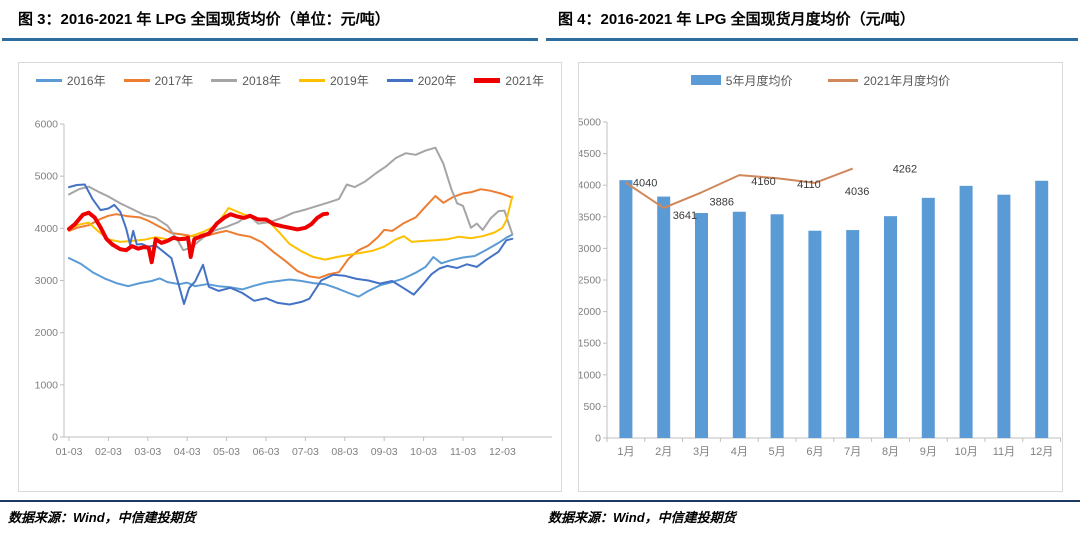  What do you see at coordinates (701, 325) in the screenshot?
I see `bar-3月` at bounding box center [701, 325].